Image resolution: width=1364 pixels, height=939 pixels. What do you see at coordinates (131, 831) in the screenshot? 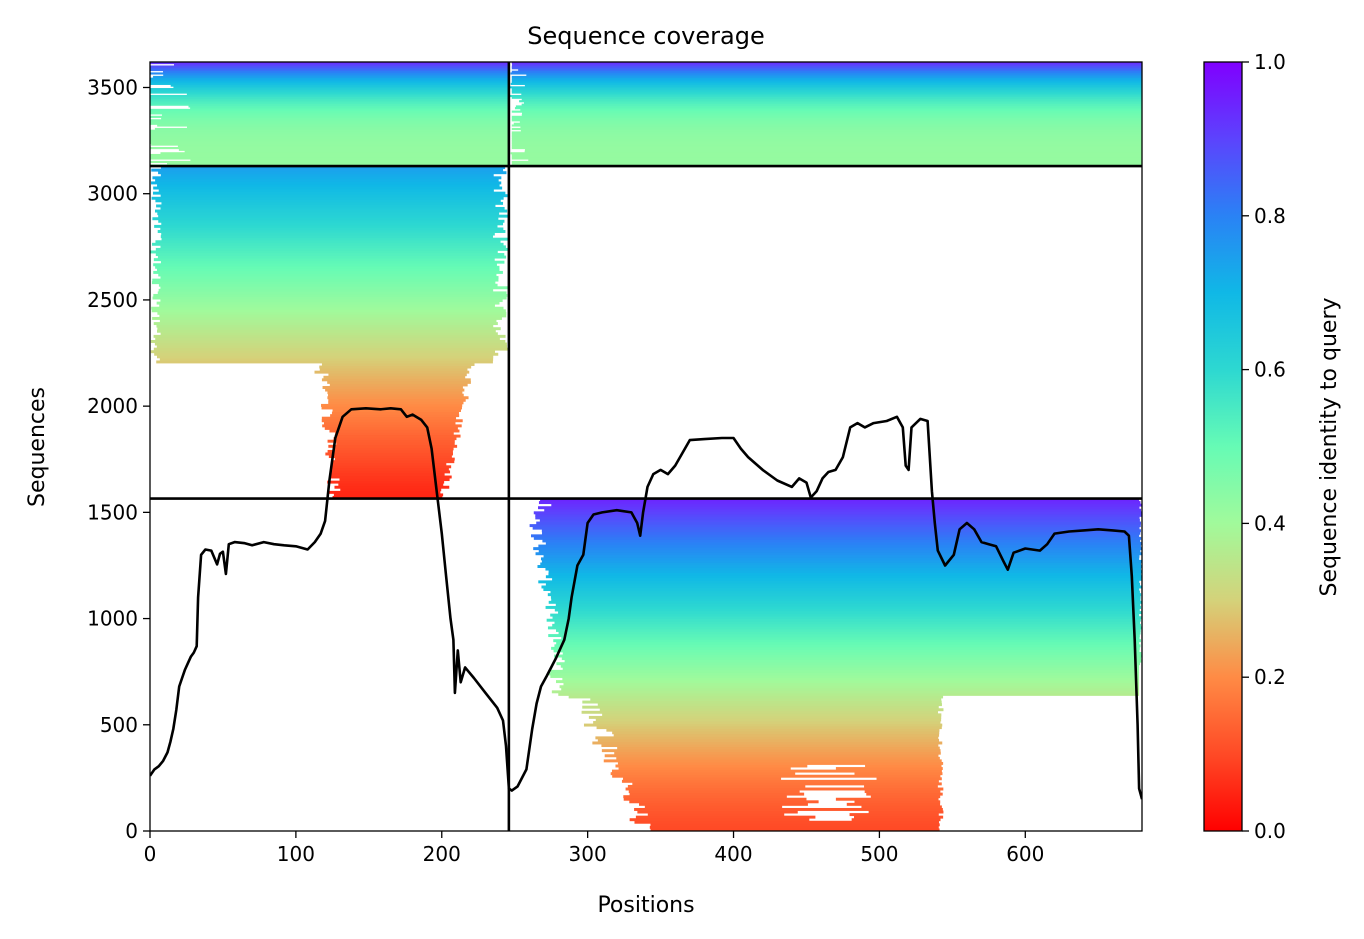
I see `y-tick-label: 0` at bounding box center [131, 831].